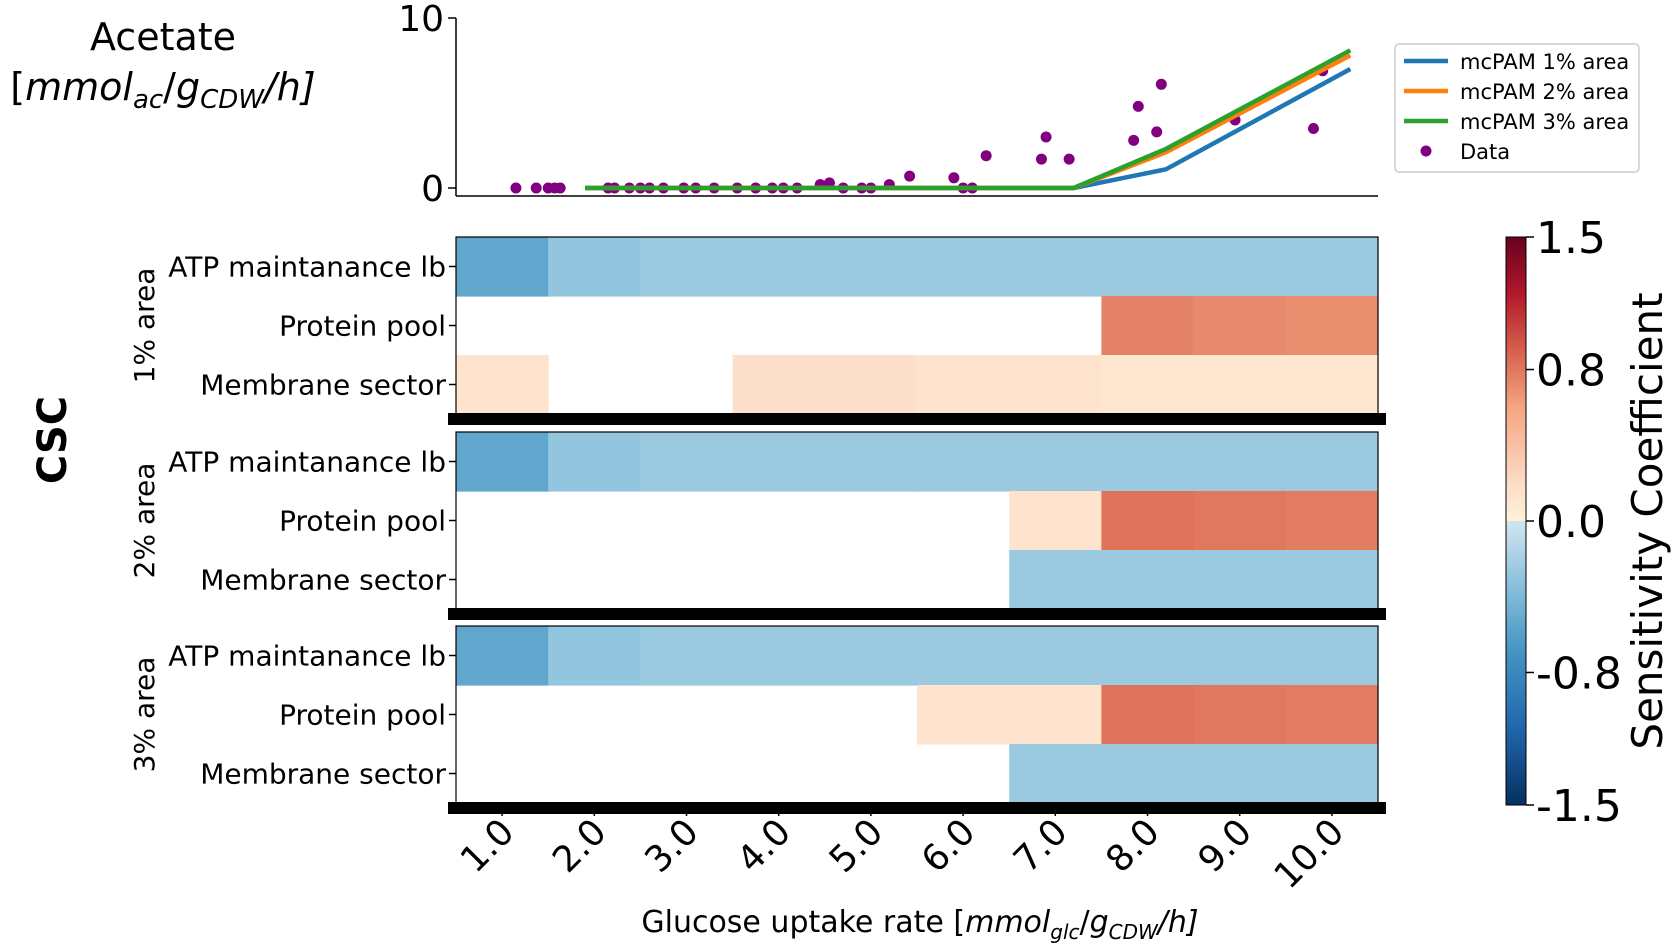  Describe the element at coordinates (856, 845) in the screenshot. I see `heatmap-xtick-label: 5.0` at that location.